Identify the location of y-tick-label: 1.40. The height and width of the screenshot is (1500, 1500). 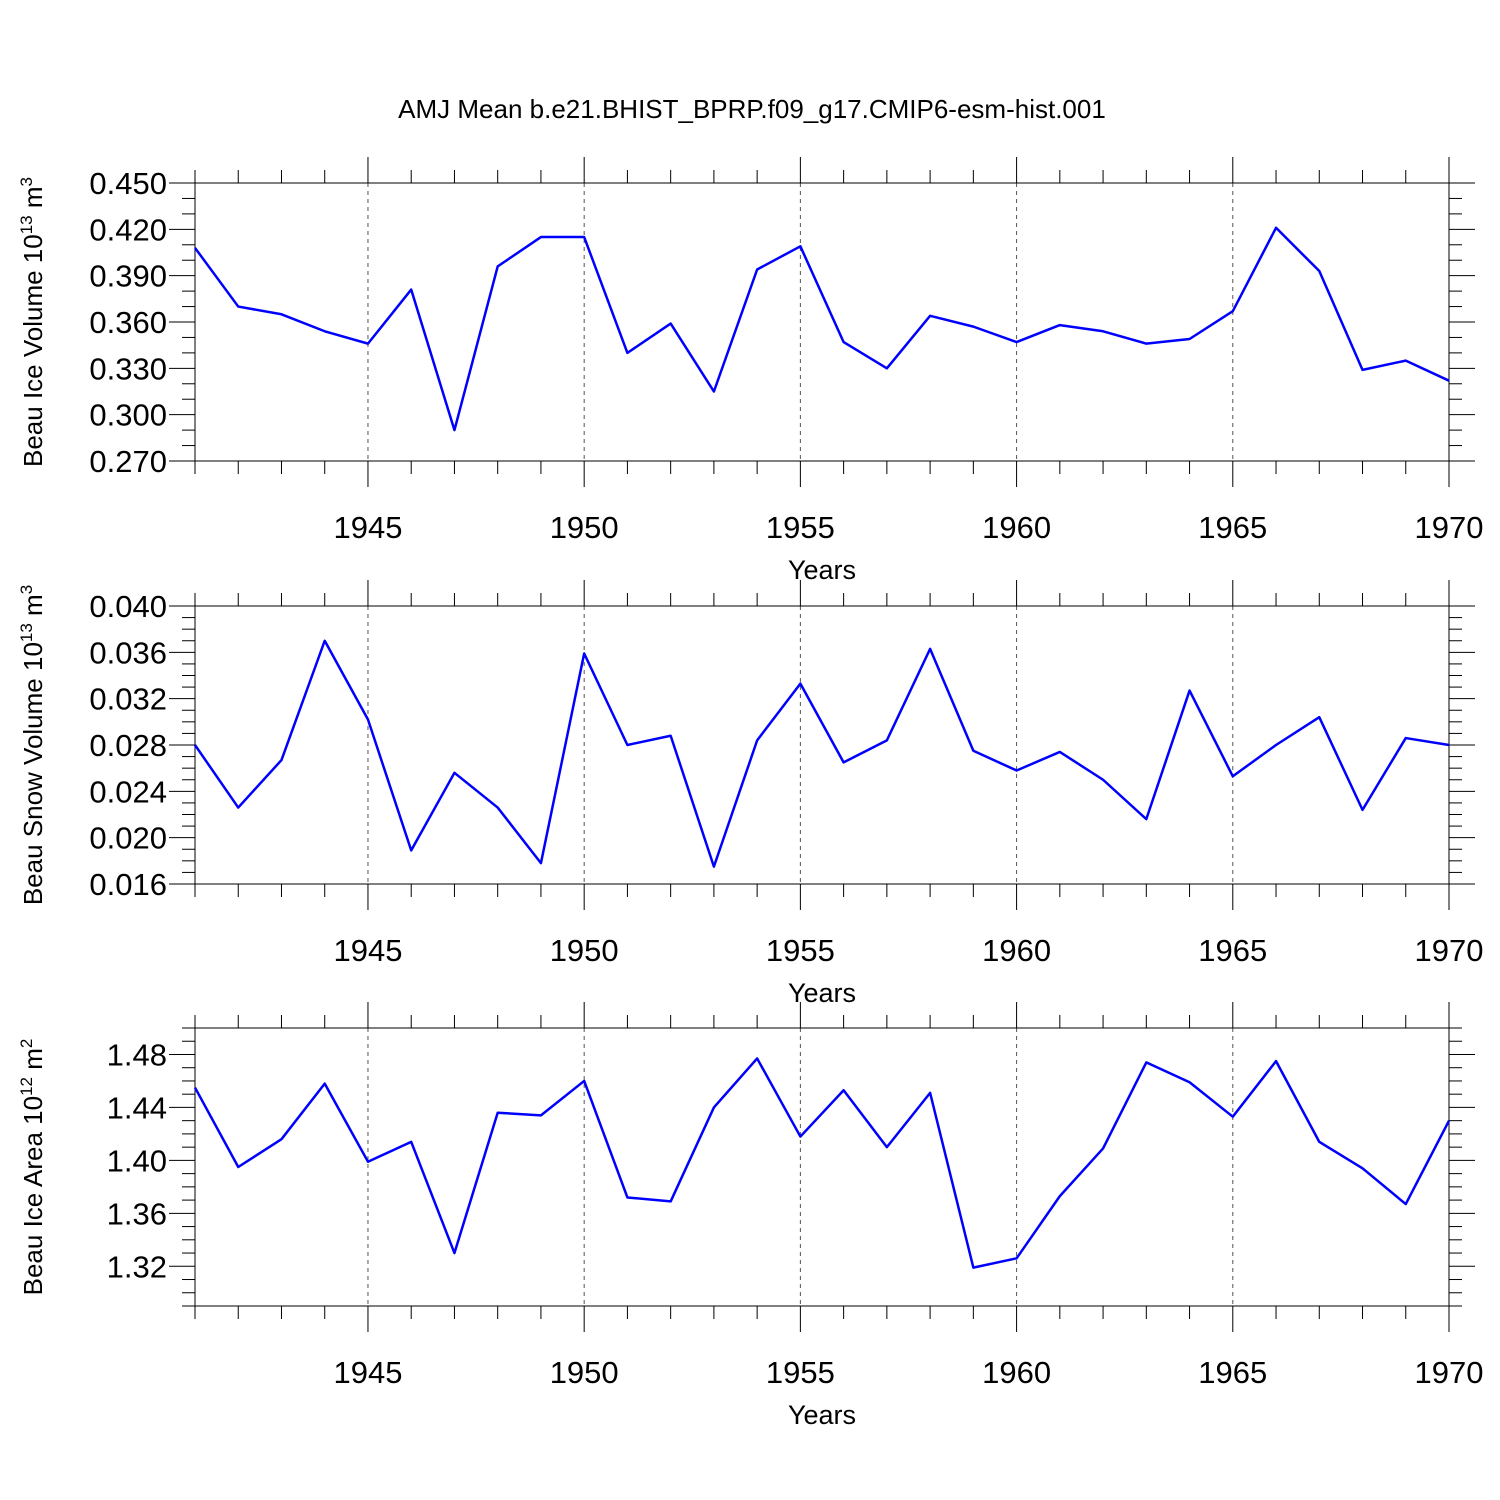
(137, 1160).